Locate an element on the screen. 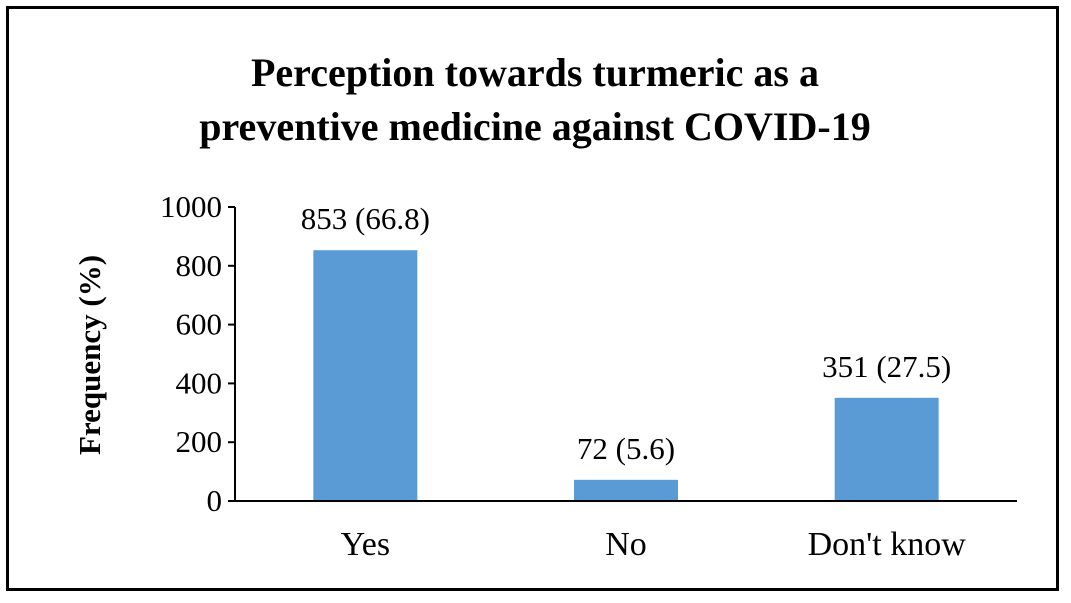 Image resolution: width=1071 pixels, height=603 pixels. y-axis-label: Frequency (%) is located at coordinates (89, 355).